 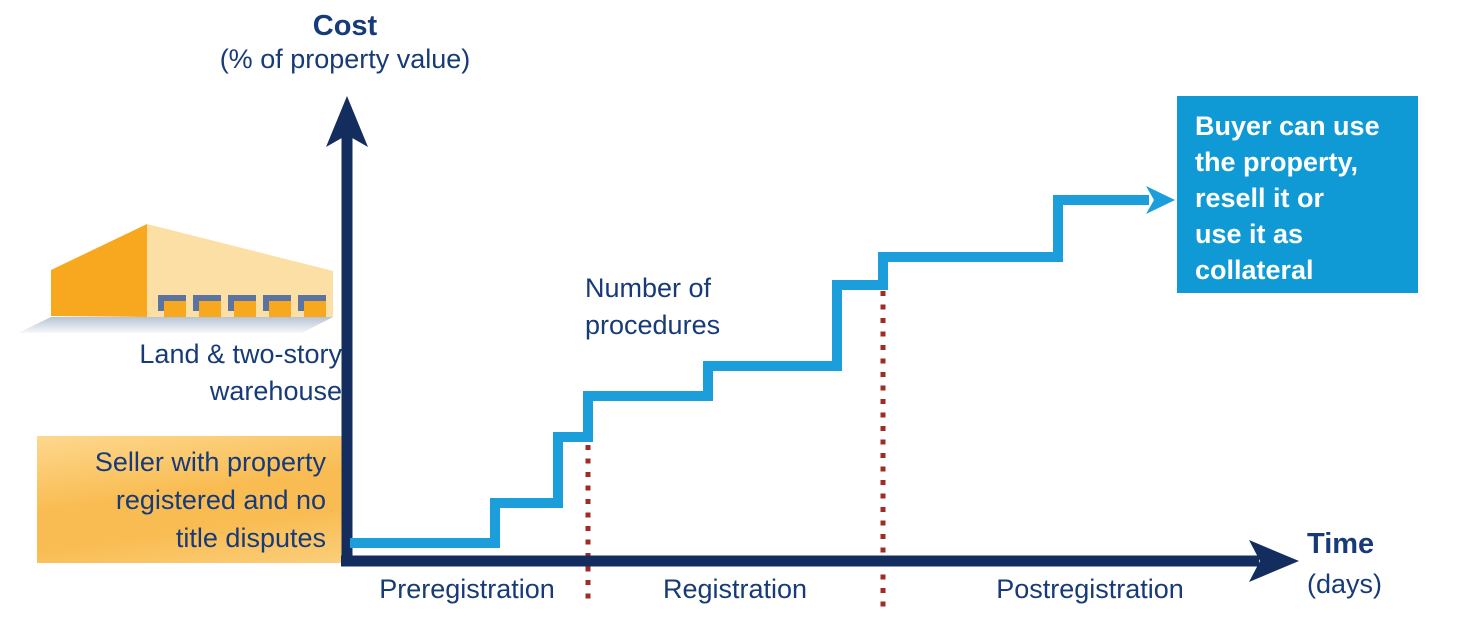 What do you see at coordinates (175, 278) in the screenshot?
I see `warehouse-icon` at bounding box center [175, 278].